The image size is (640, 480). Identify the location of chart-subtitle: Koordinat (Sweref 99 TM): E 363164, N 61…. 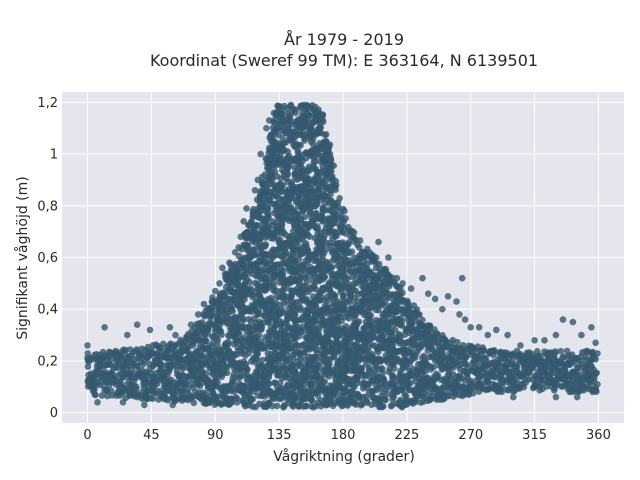
(344, 60).